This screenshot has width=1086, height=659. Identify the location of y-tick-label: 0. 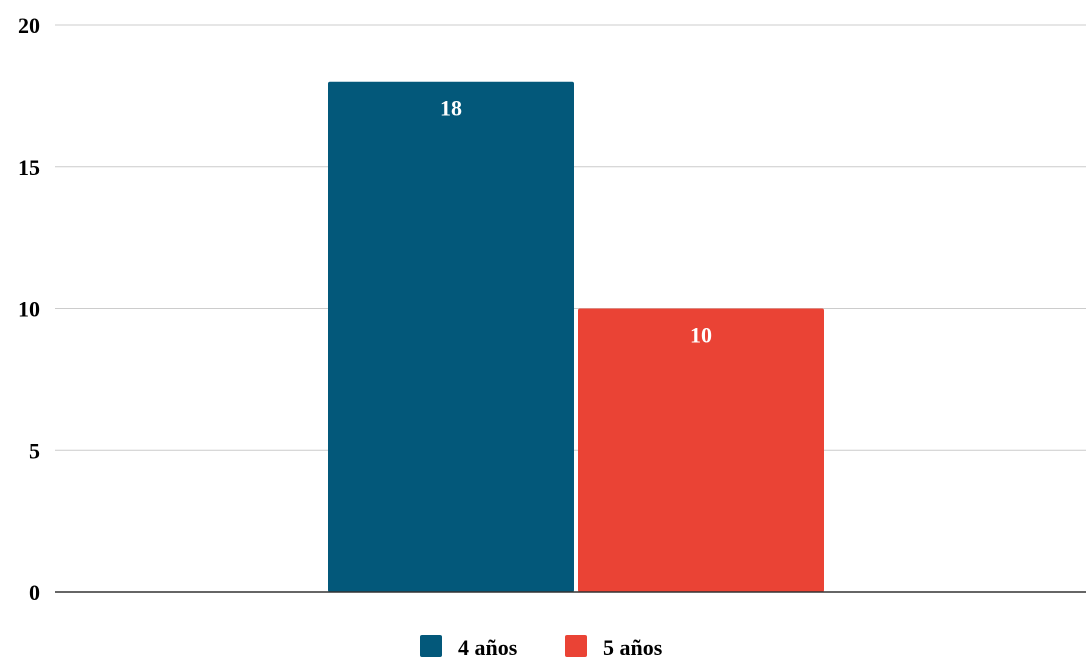
(34, 592).